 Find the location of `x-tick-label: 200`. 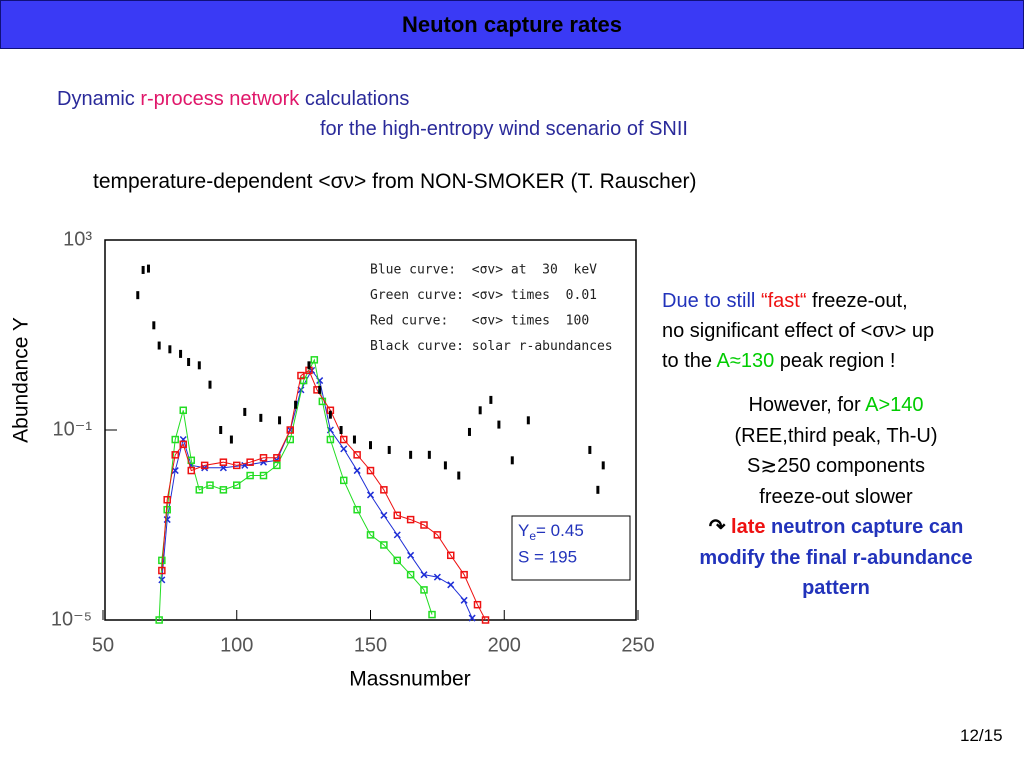

x-tick-label: 200 is located at coordinates (504, 645).